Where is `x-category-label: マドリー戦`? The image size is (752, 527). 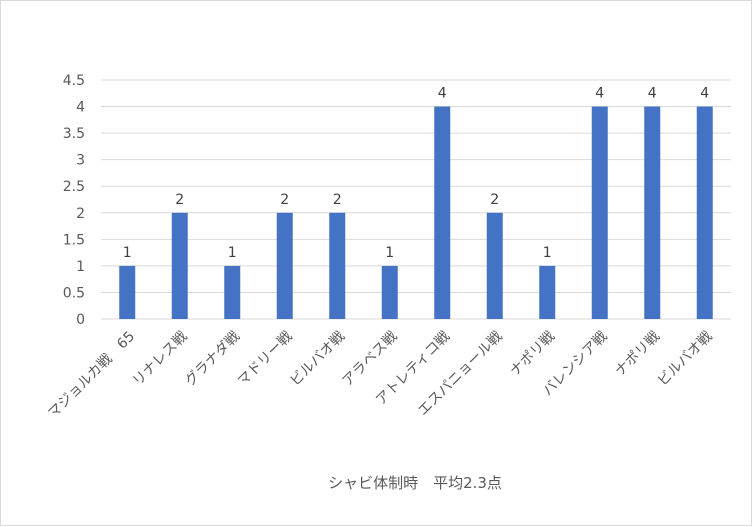
x-category-label: マドリー戦 is located at coordinates (265, 359).